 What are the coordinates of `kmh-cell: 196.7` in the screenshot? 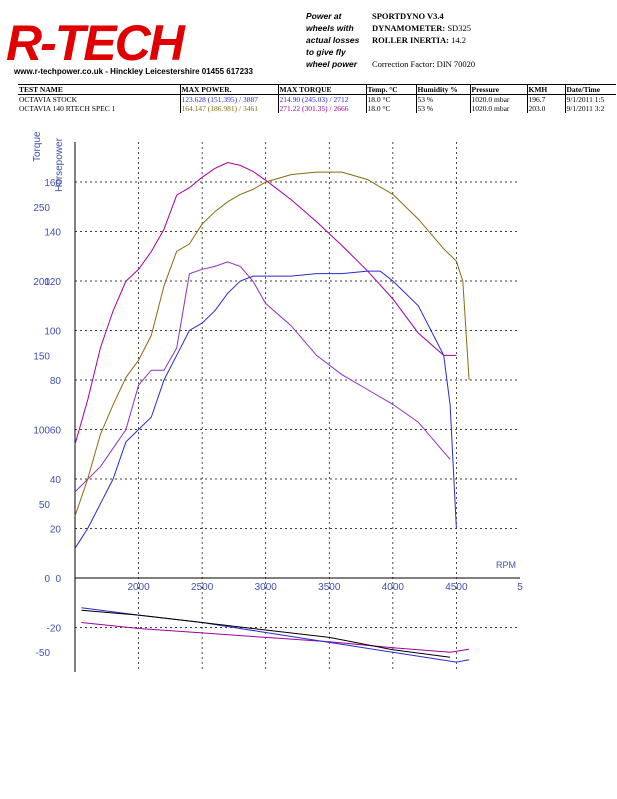 It's located at (545, 99).